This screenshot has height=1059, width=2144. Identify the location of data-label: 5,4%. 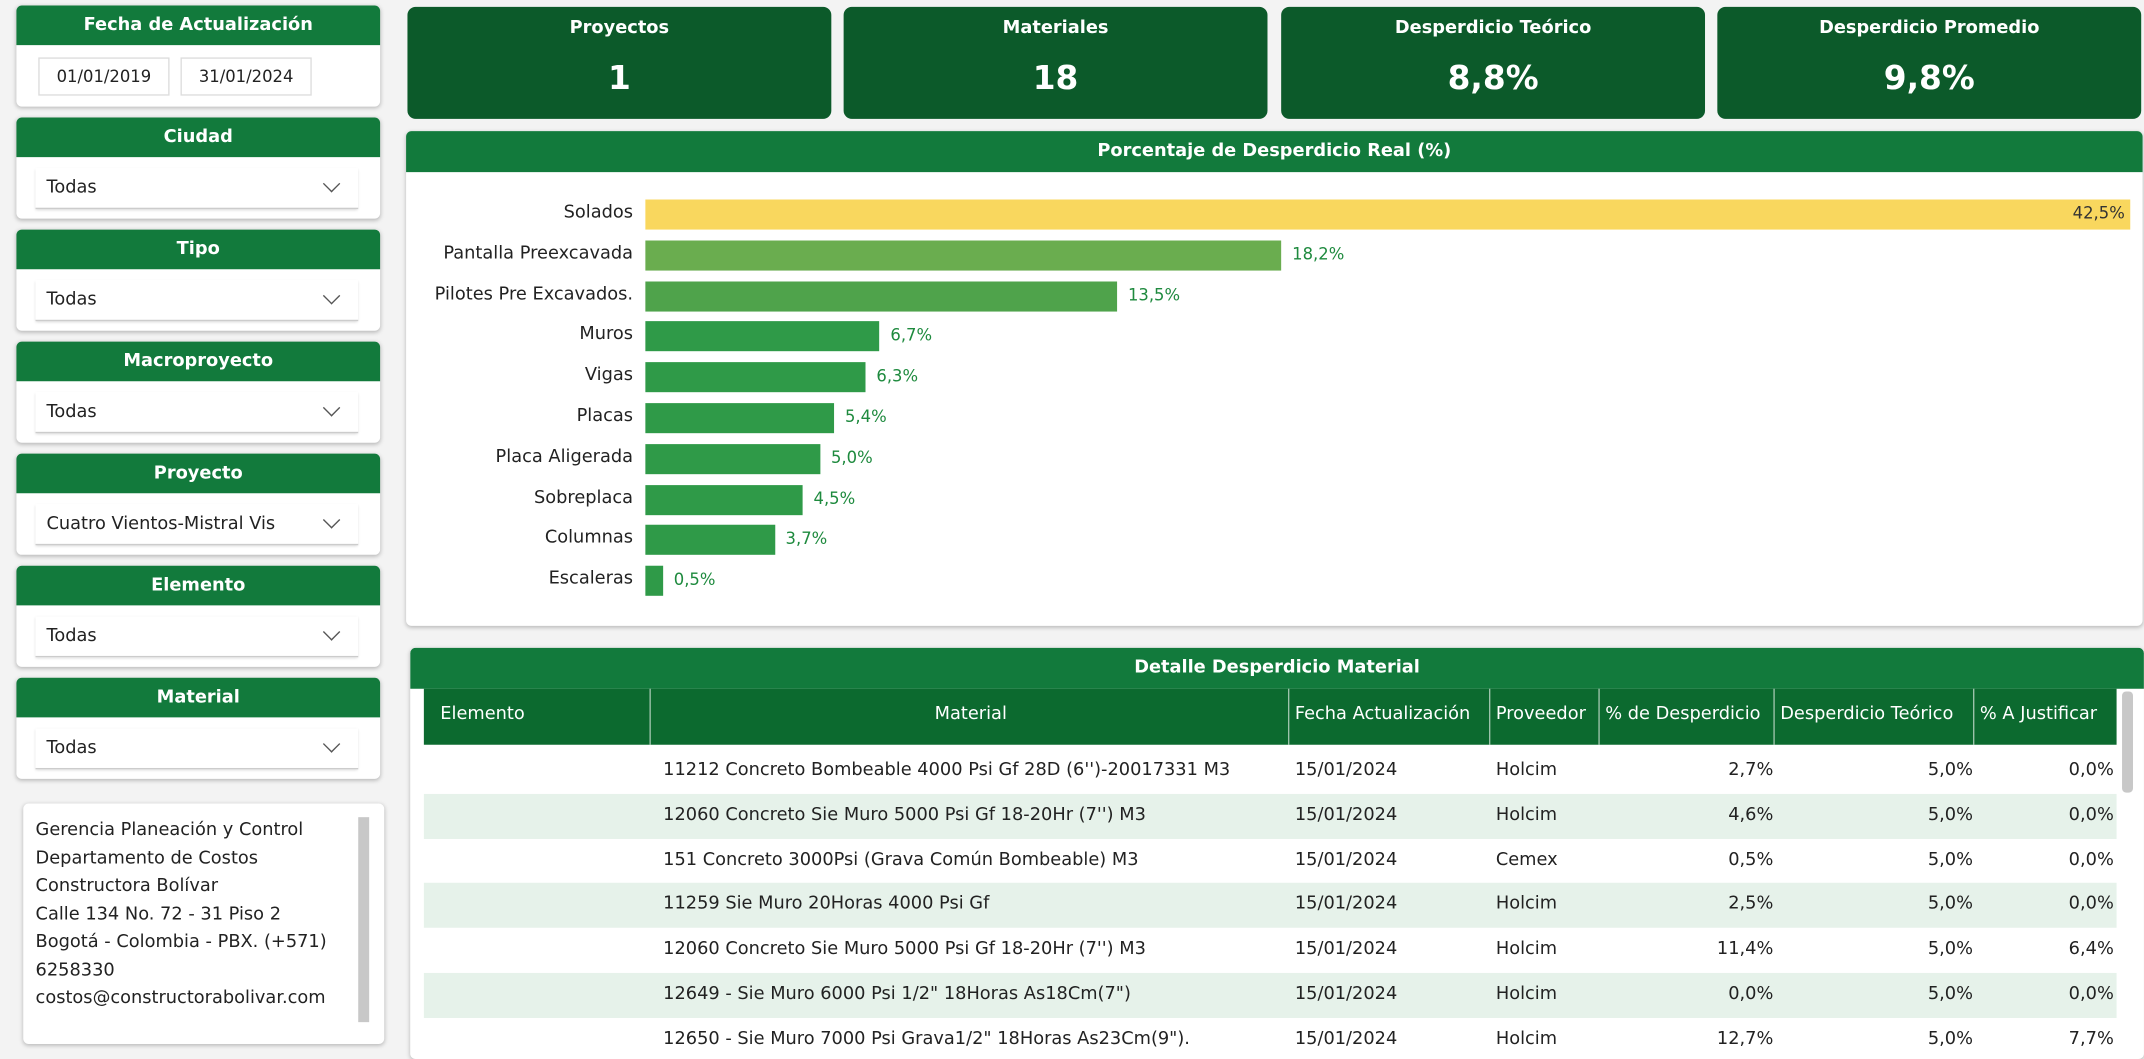
(865, 417).